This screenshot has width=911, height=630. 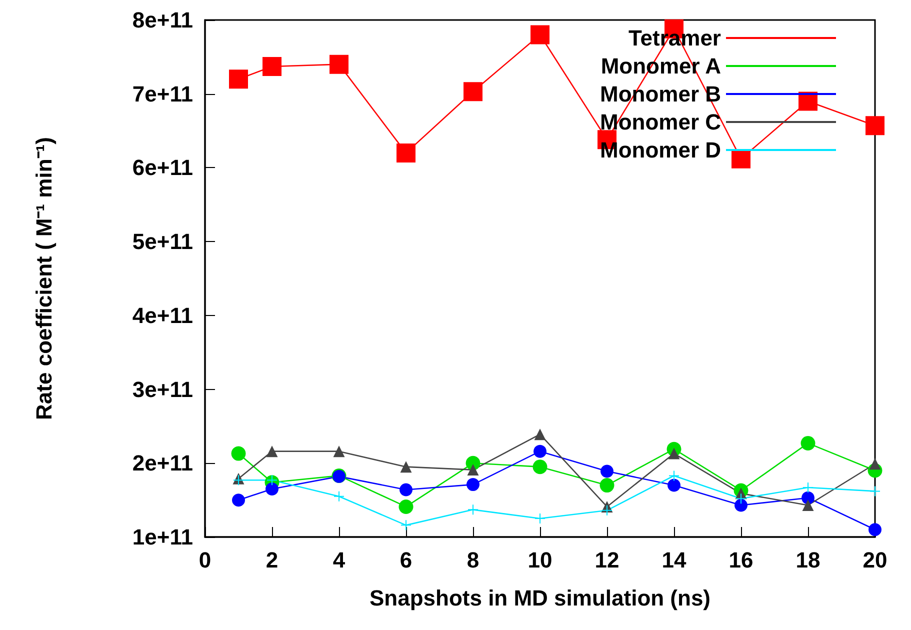 What do you see at coordinates (540, 598) in the screenshot?
I see `x-axis-title: Snapshots in MD simulation (ns)` at bounding box center [540, 598].